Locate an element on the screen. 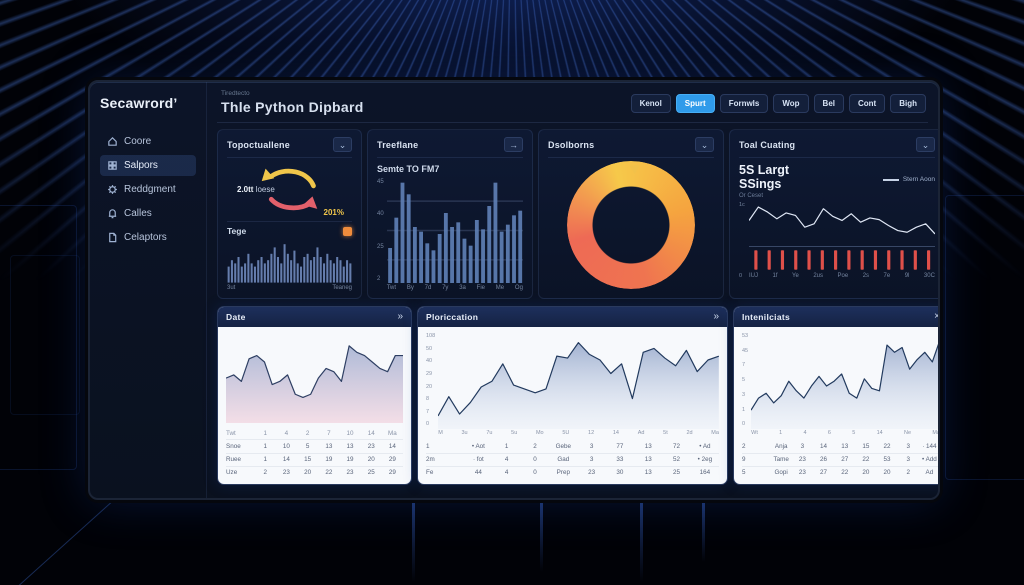  header-eyebrow: Tiredtecto is located at coordinates (235, 93).